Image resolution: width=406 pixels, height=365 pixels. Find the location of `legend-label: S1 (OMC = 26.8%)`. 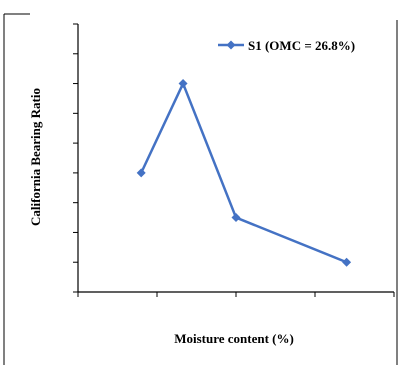

legend-label: S1 (OMC = 26.8%) is located at coordinates (301, 45).